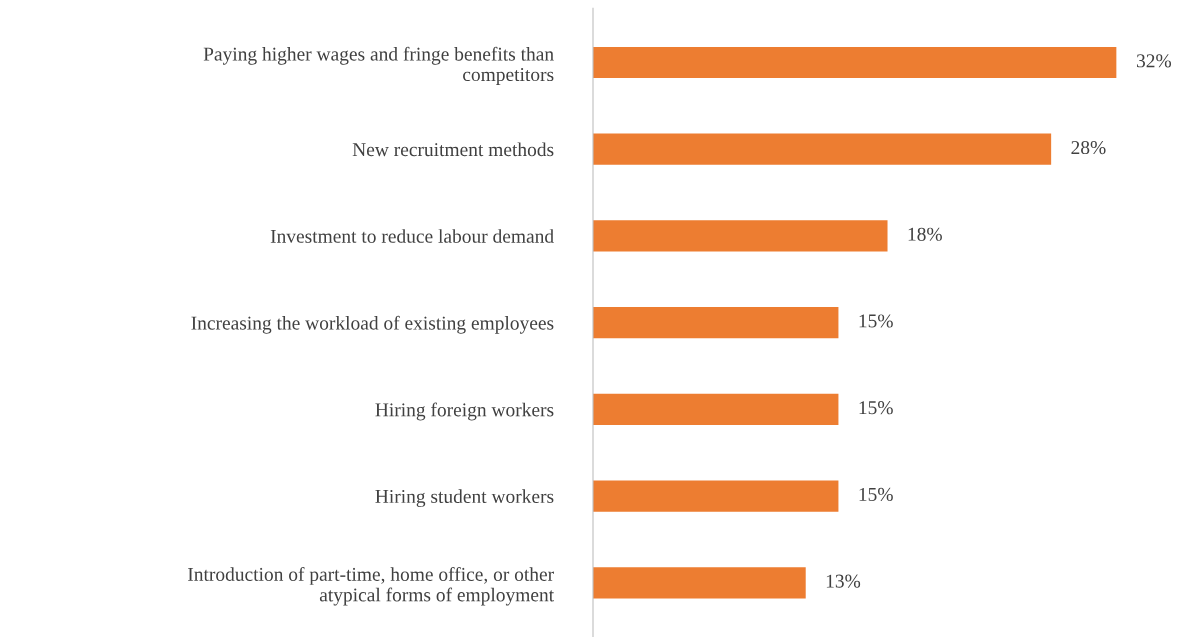 The width and height of the screenshot is (1190, 637). I want to click on y-tick-label: Paying higher wages and fringe benefits than competitors, so click(378, 66).